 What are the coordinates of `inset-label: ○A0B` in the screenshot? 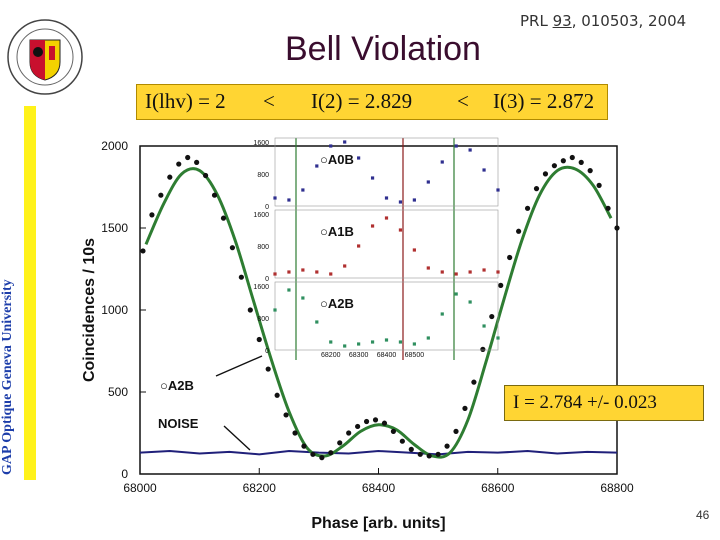 It's located at (337, 159).